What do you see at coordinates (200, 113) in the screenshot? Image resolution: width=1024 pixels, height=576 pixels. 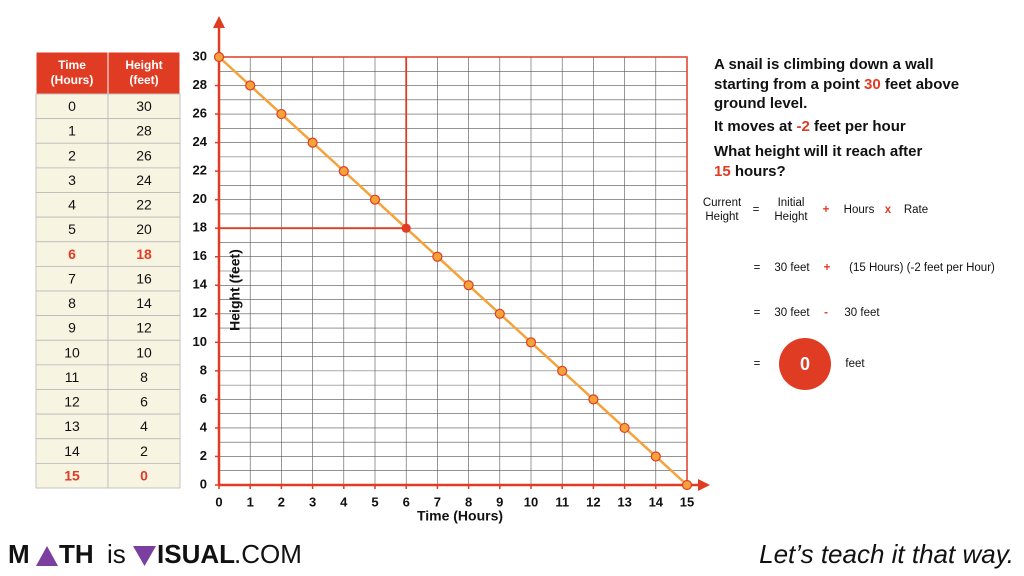 I see `y-tick-label: 26` at bounding box center [200, 113].